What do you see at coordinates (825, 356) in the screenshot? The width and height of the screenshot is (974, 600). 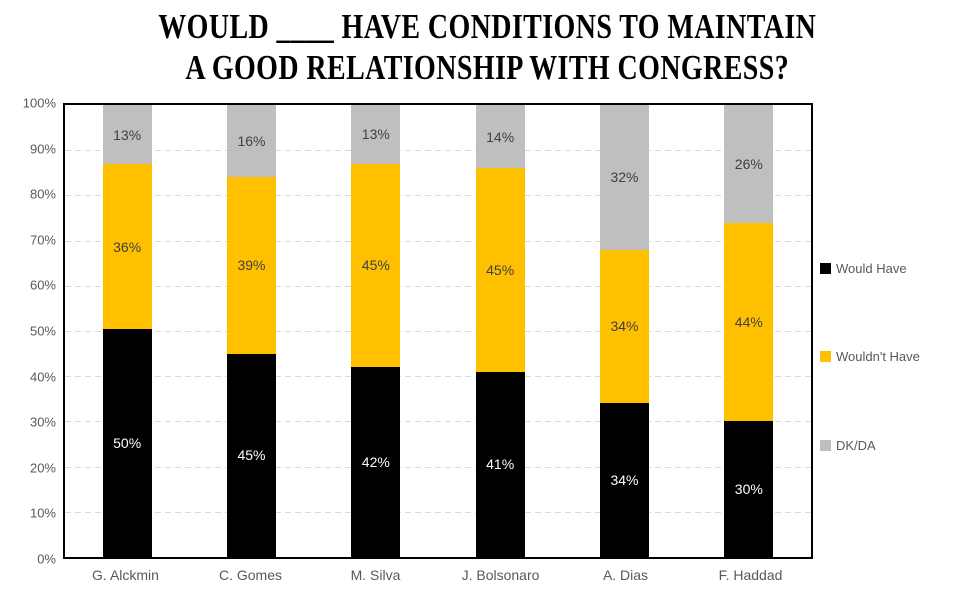 I see `legend-swatch-wouldn-t-have` at bounding box center [825, 356].